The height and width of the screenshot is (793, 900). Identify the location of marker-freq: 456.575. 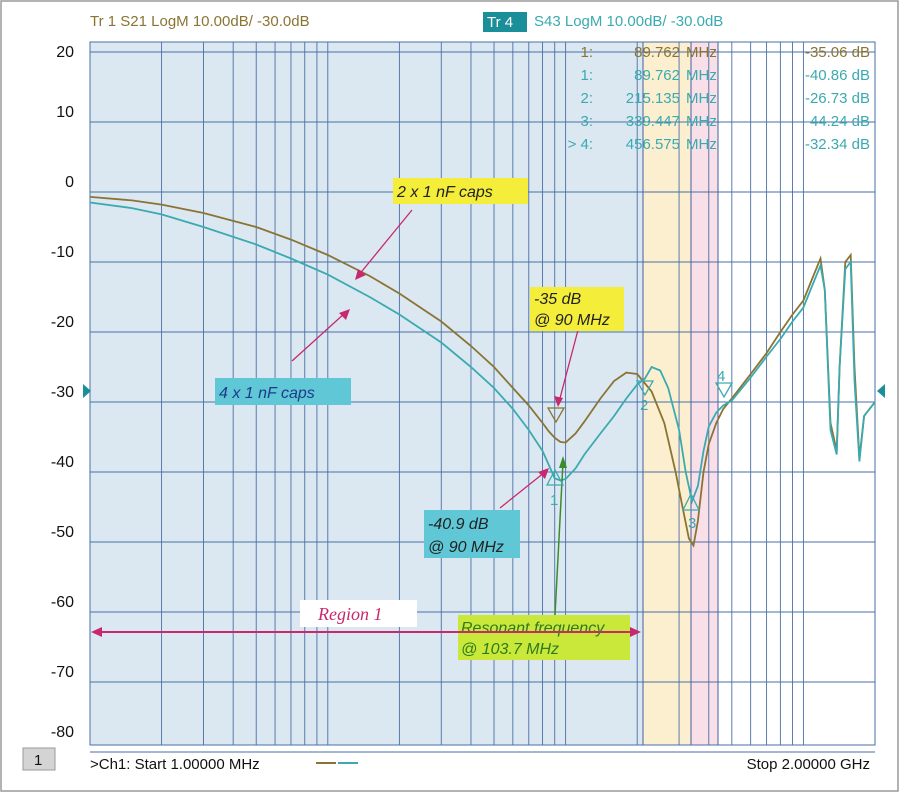
(653, 144).